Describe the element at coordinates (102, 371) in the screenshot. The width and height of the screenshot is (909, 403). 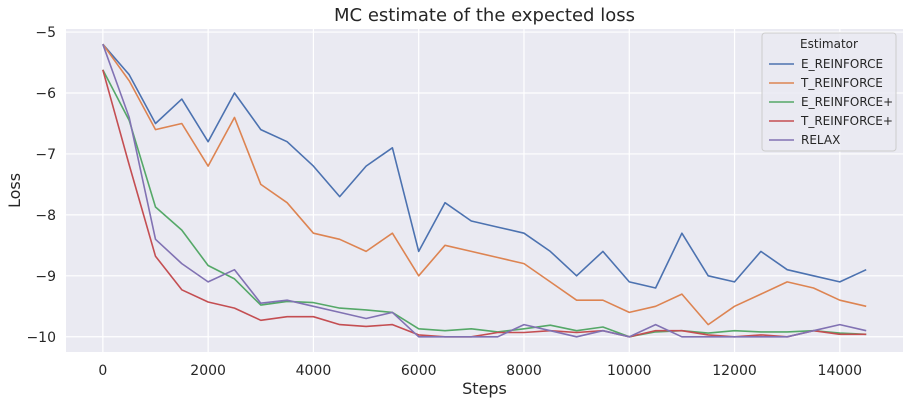
I see `x-tick-label: 0` at that location.